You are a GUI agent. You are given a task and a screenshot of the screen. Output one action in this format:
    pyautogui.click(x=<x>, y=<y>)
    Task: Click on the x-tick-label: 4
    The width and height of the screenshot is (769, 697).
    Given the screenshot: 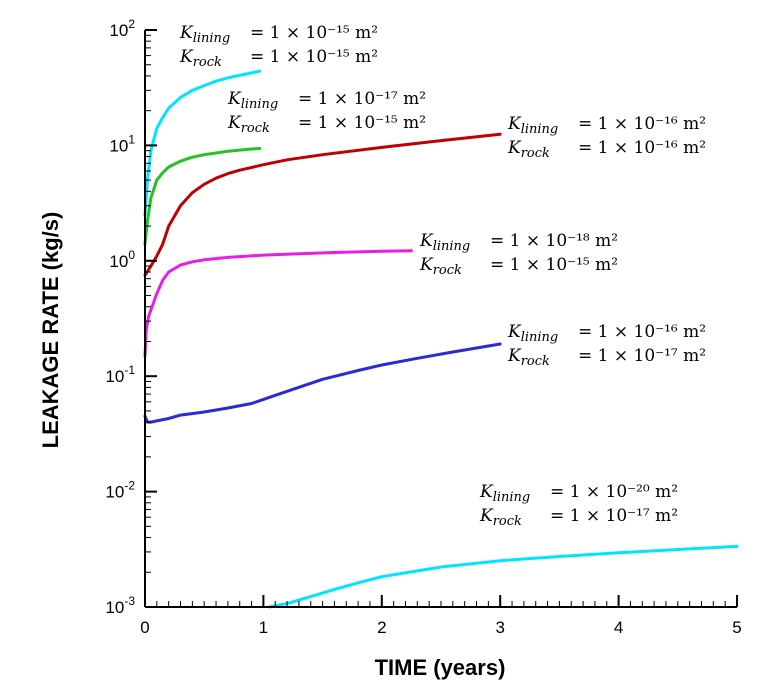 What is the action you would take?
    pyautogui.click(x=618, y=627)
    